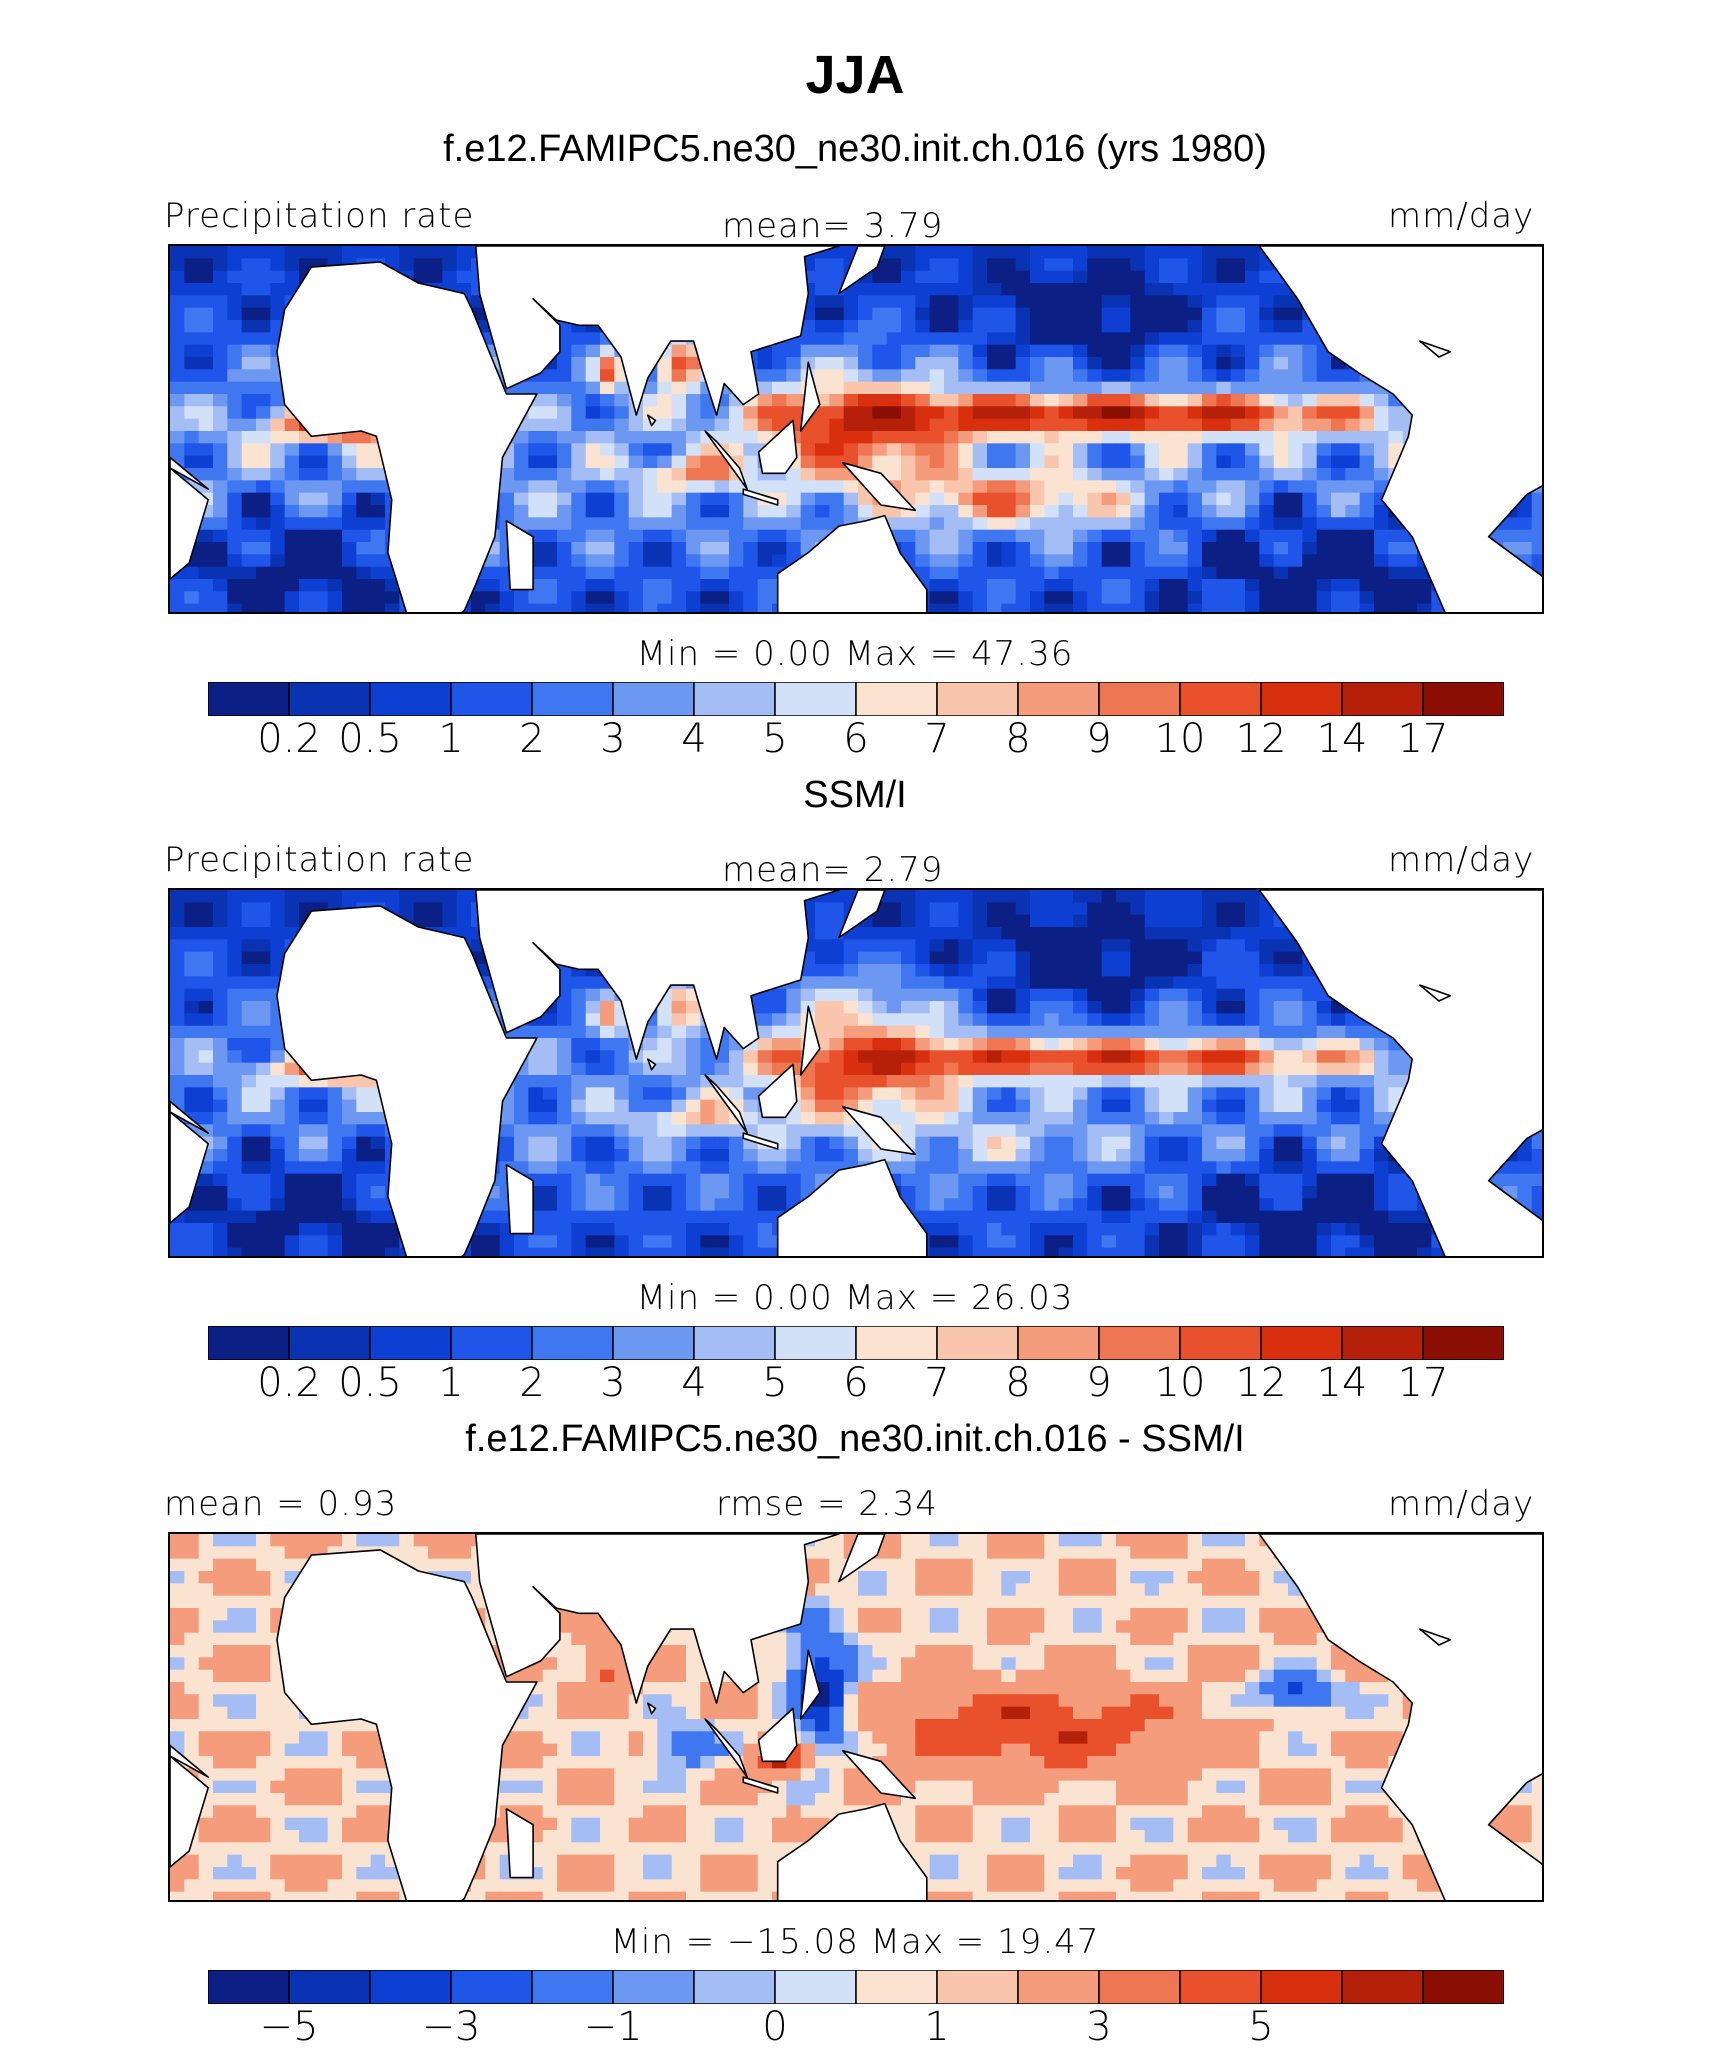 The width and height of the screenshot is (1710, 2050). Describe the element at coordinates (833, 870) in the screenshot. I see `panel-2-mean-label: mean= 2.79` at that location.